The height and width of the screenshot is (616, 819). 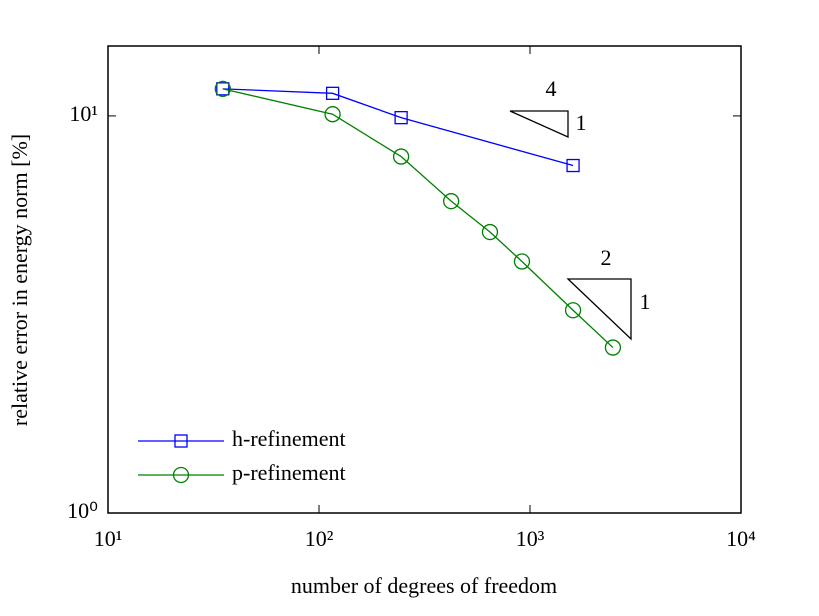 I want to click on slope-label: 4, so click(x=551, y=88).